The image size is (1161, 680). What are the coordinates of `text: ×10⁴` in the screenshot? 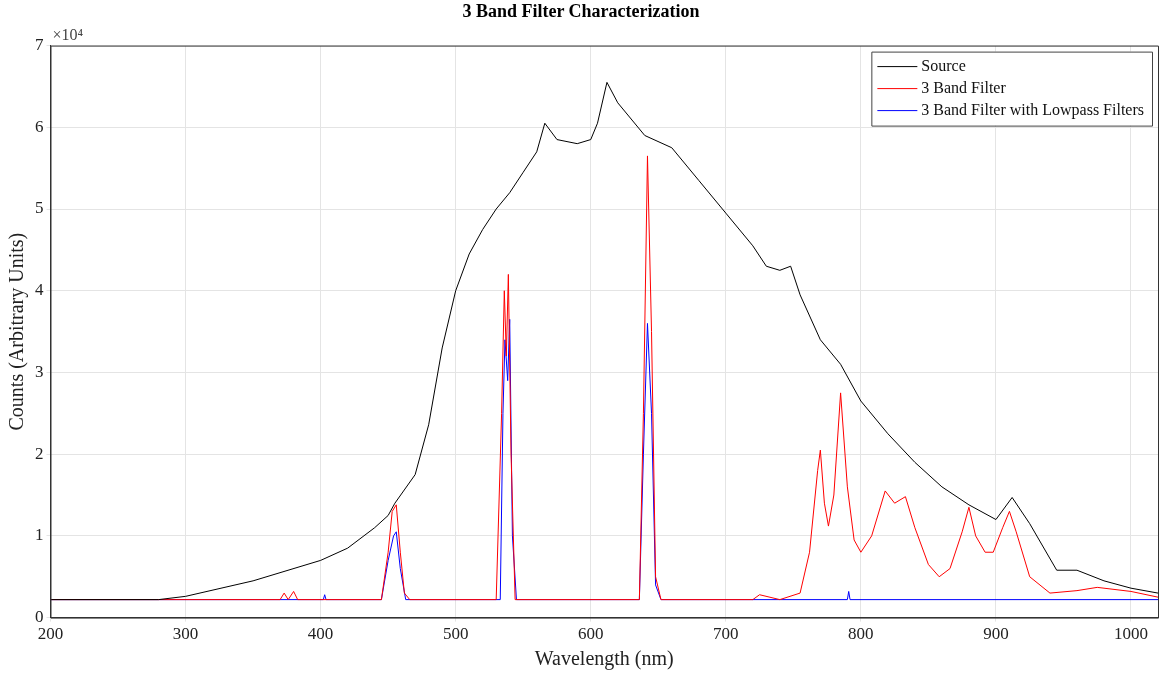 It's located at (68, 34).